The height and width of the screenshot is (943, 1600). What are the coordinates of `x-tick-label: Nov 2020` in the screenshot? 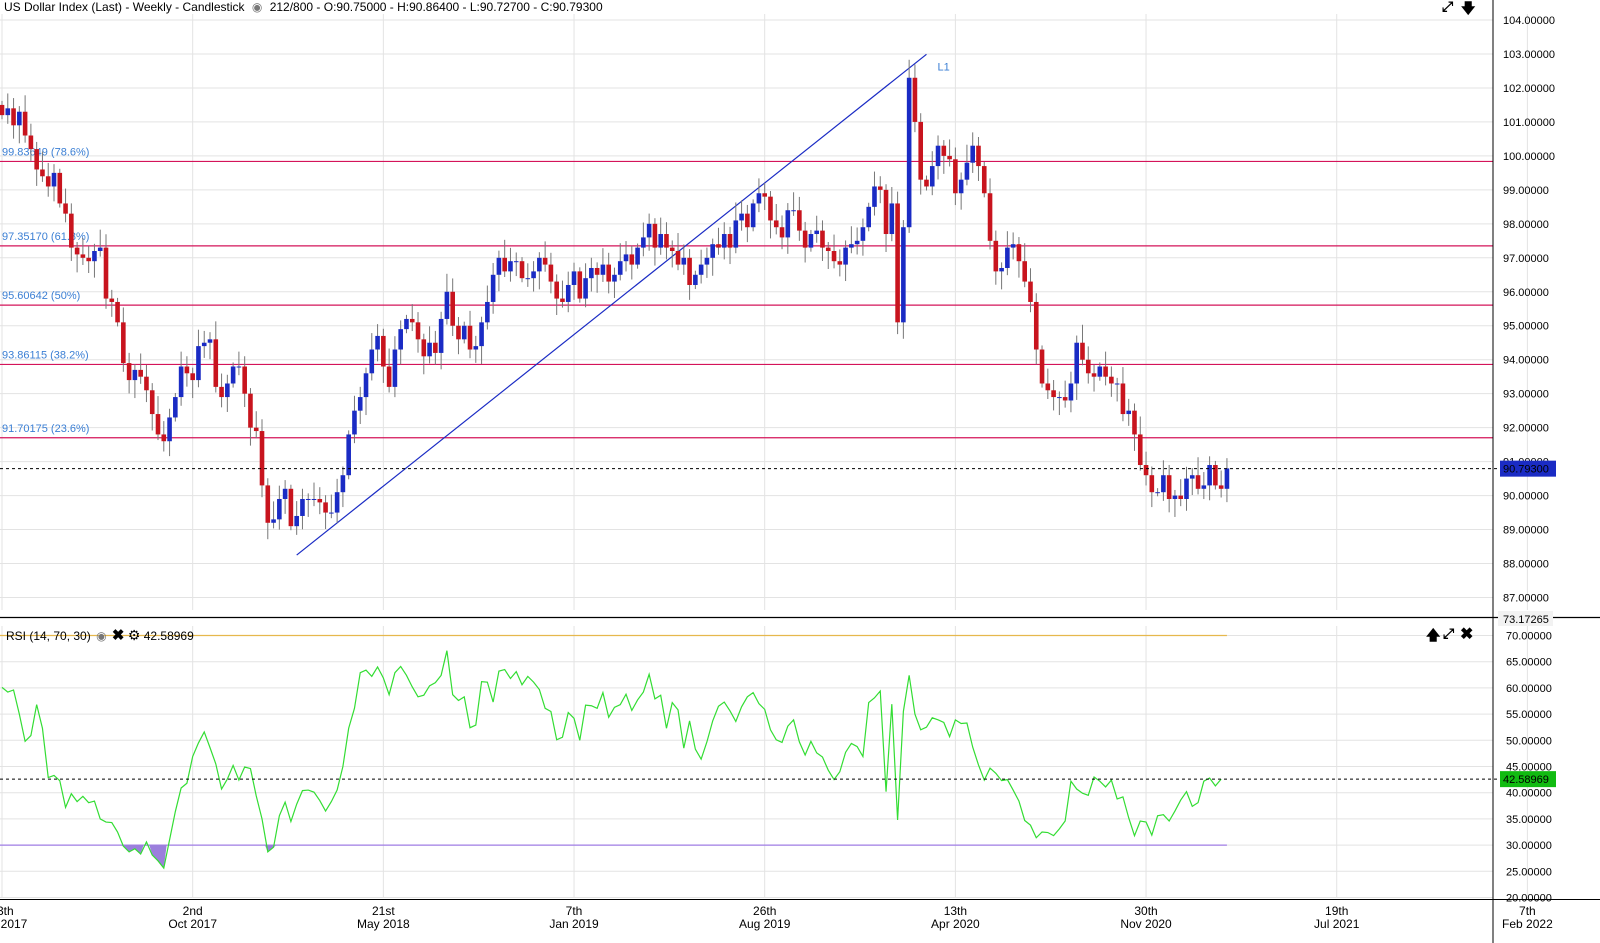 It's located at (1146, 924).